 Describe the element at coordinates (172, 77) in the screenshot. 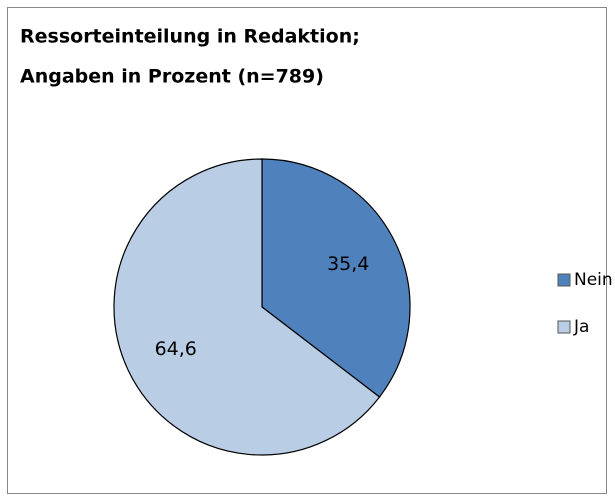

I see `chart-title: Angaben in Prozent (n=789)` at that location.